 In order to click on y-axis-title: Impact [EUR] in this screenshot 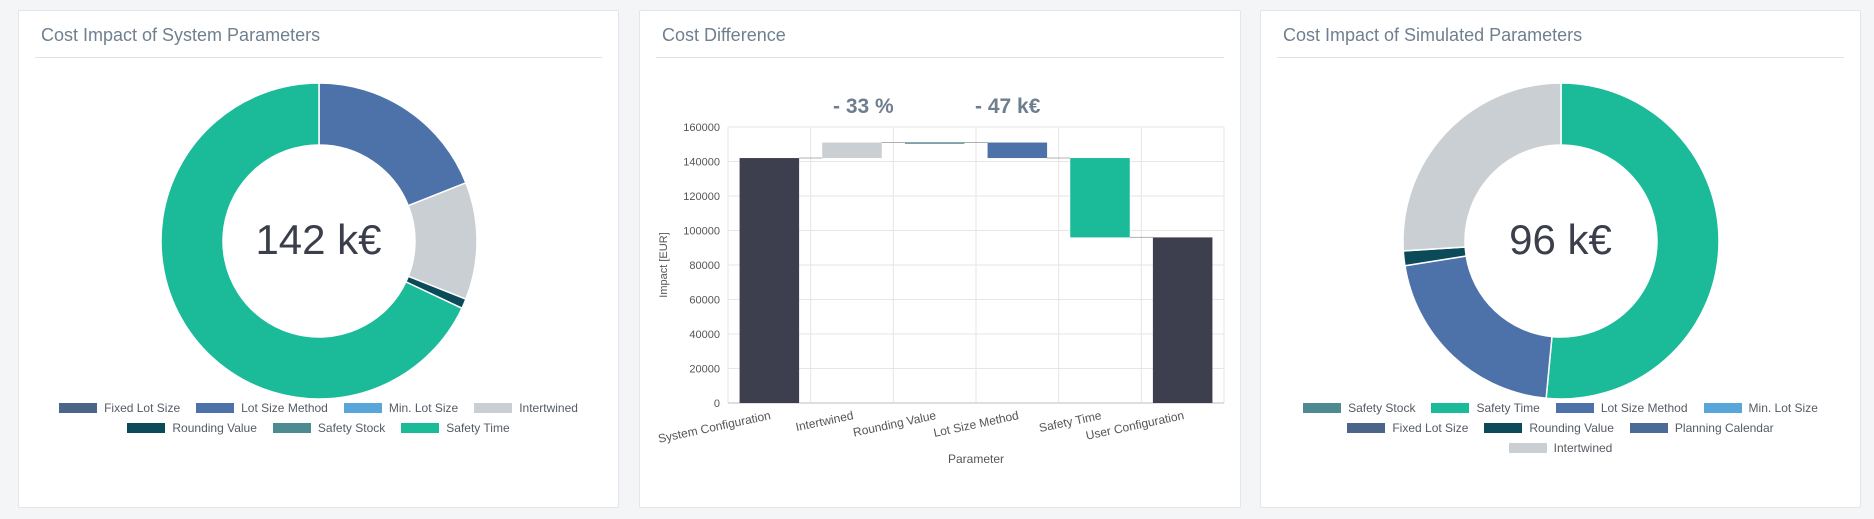, I will do `click(664, 264)`.